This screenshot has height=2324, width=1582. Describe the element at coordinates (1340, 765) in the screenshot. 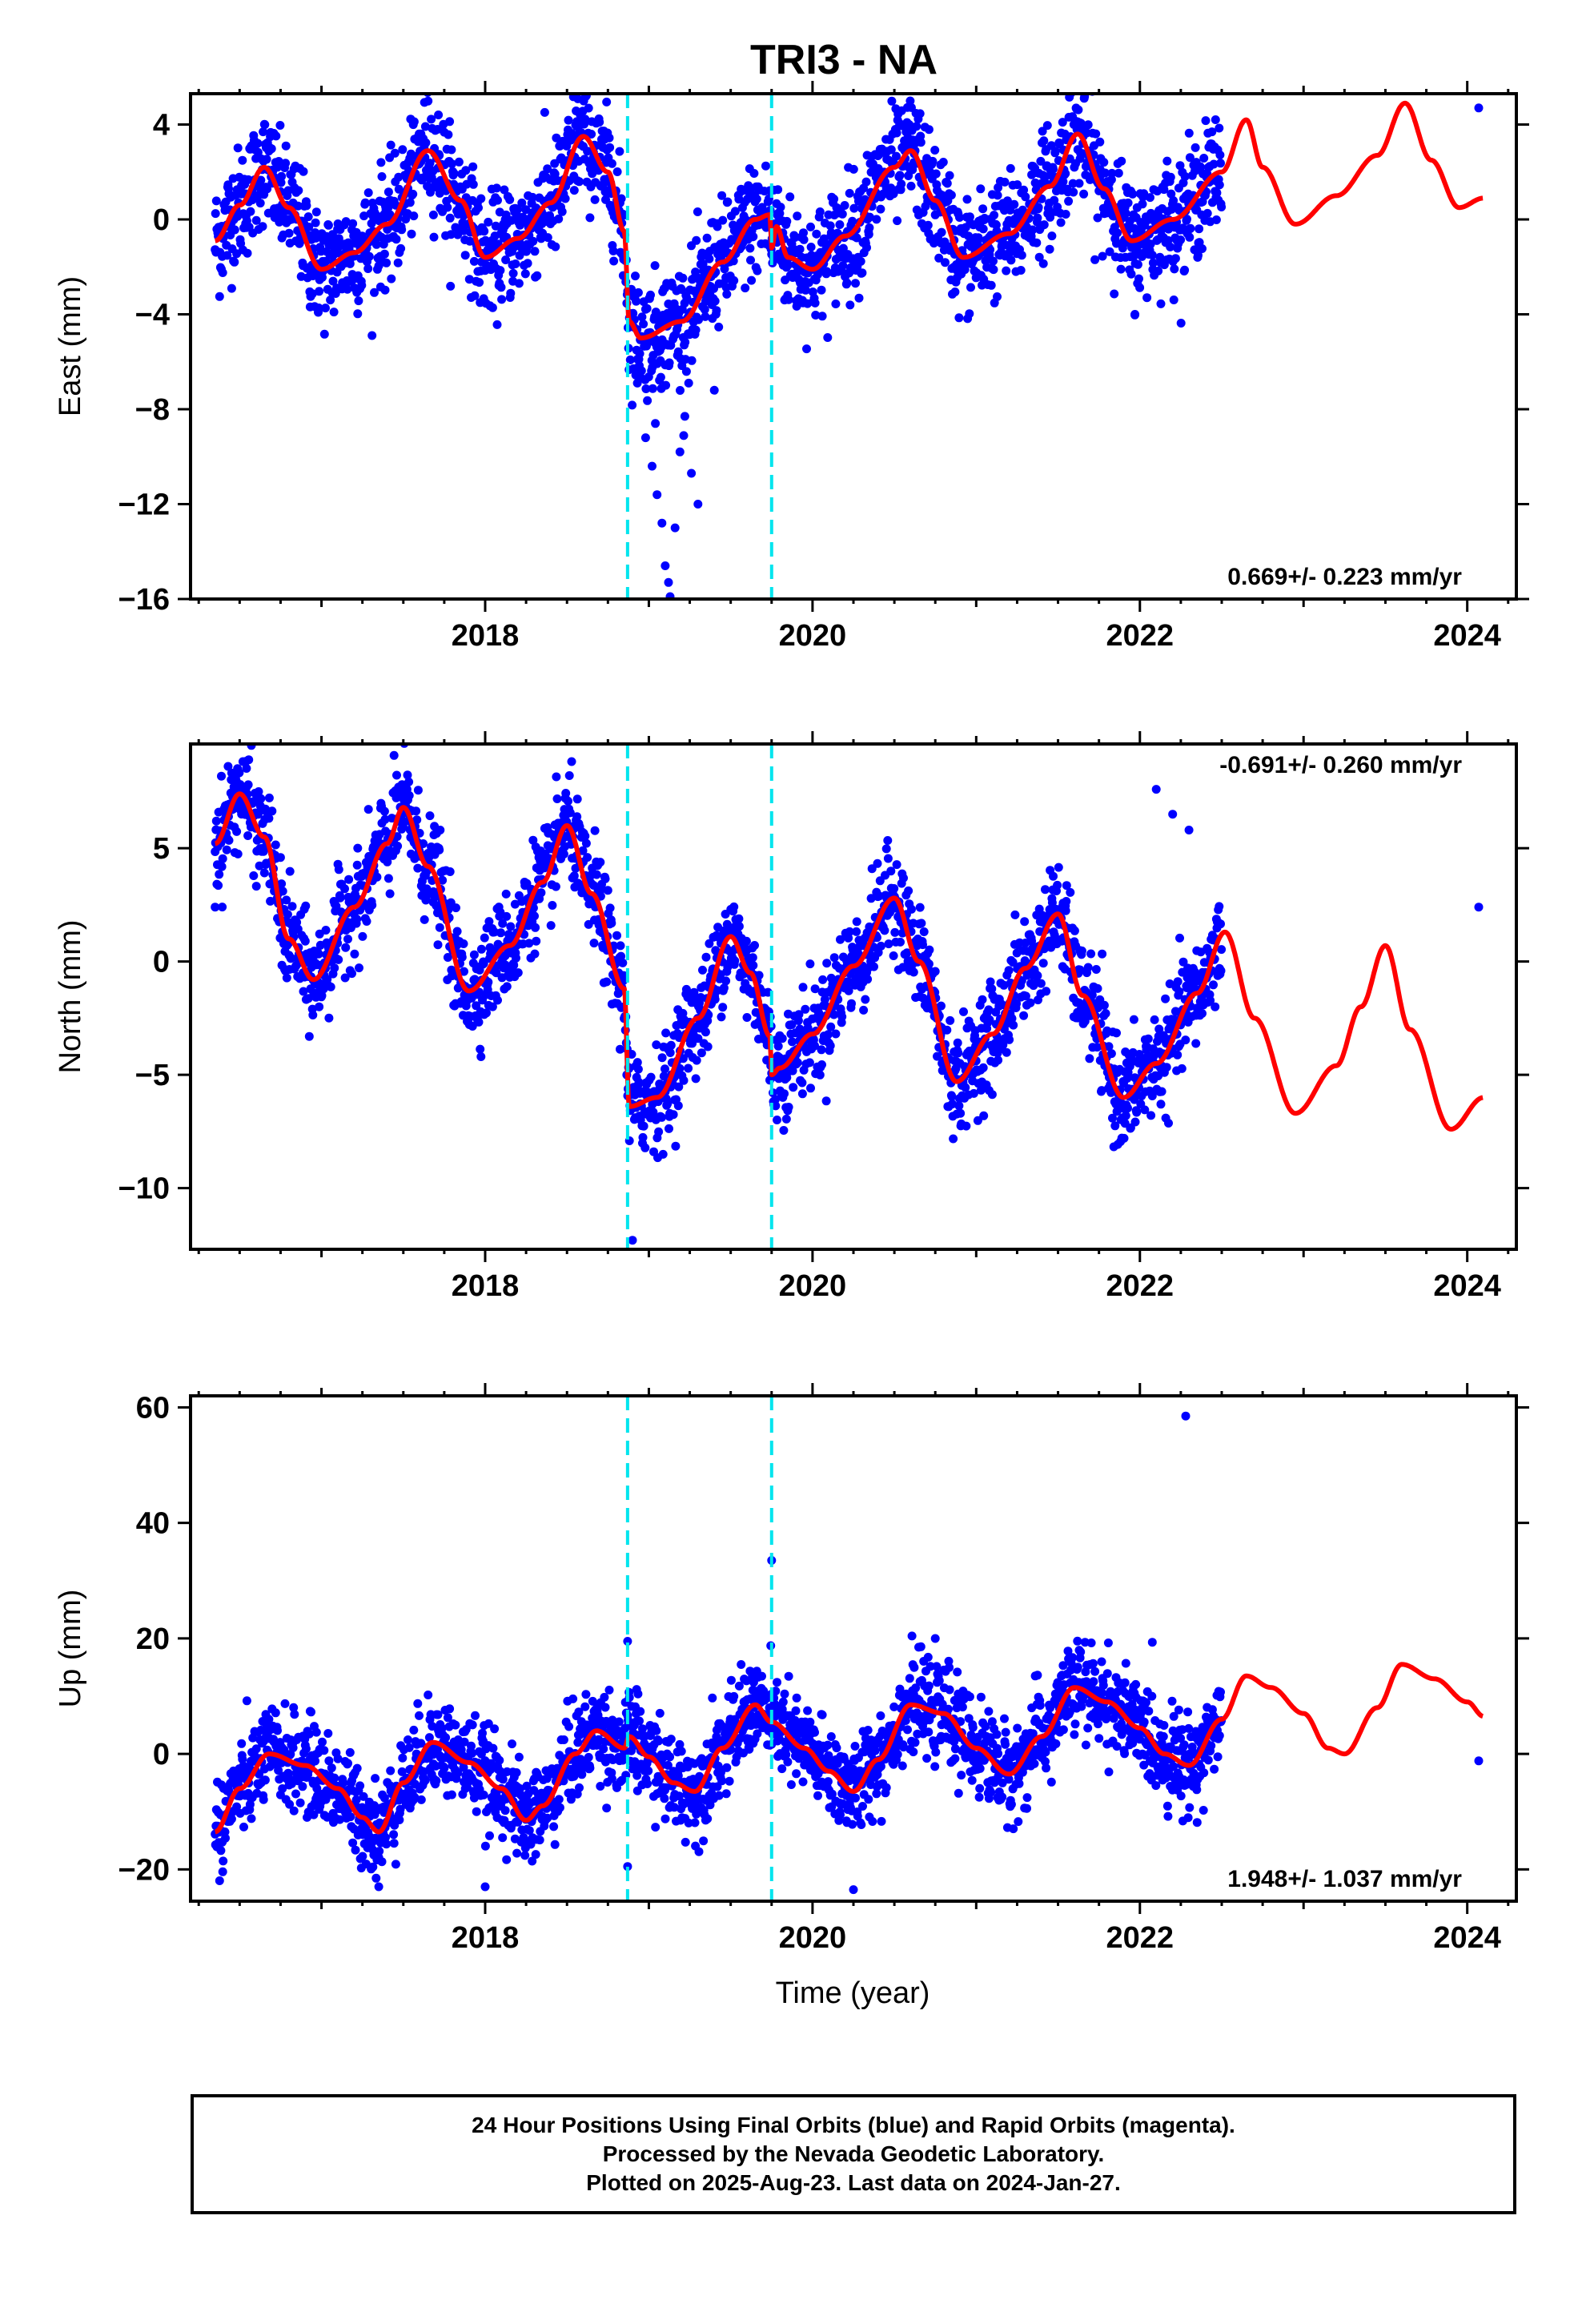

I see `north-rate-label: -0.691+/- 0.260 mm/yr` at that location.